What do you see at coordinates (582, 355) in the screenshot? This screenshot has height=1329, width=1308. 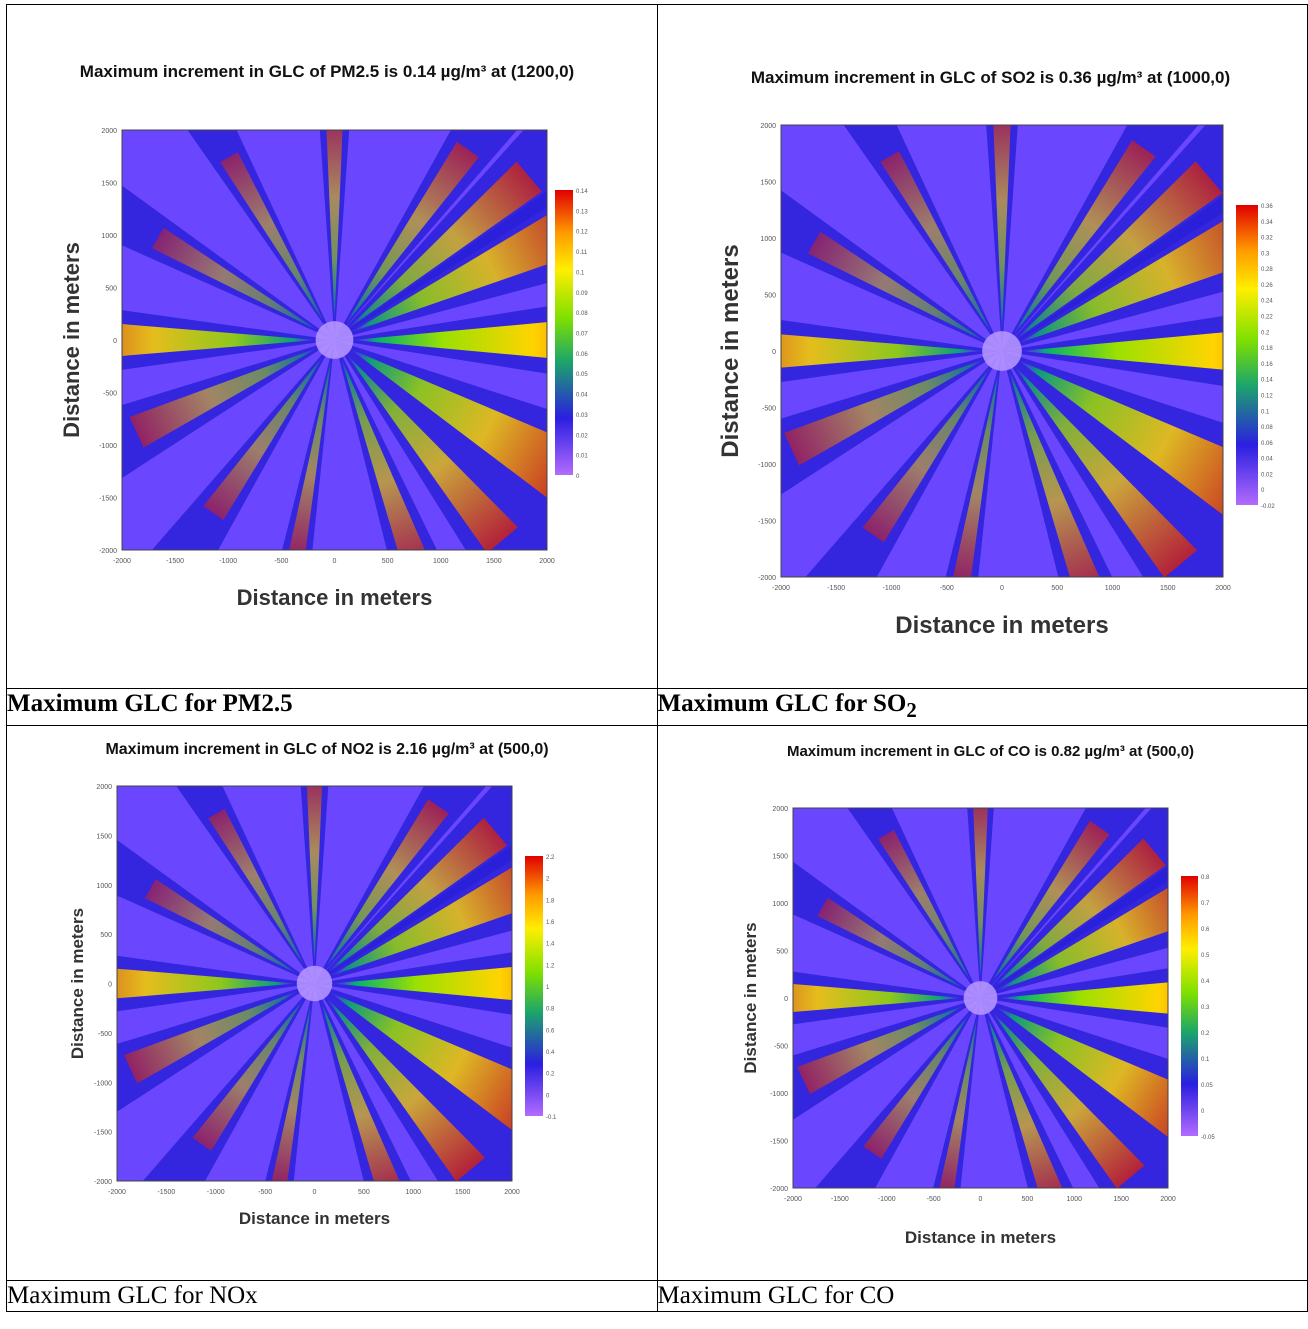 I see `colorbar-tick-label: 0.06` at bounding box center [582, 355].